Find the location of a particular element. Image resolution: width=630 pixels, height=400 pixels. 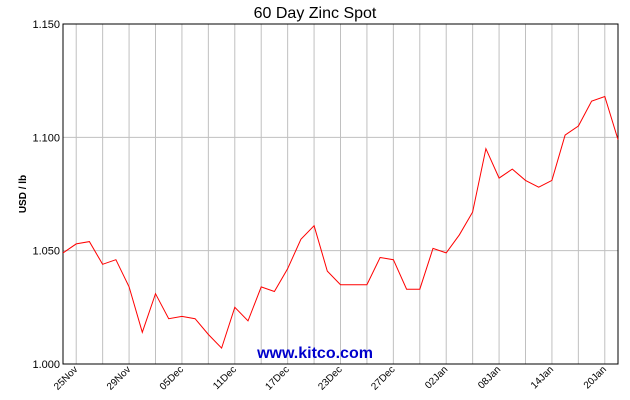

y-tick-label: 1.000 is located at coordinates (46, 365).